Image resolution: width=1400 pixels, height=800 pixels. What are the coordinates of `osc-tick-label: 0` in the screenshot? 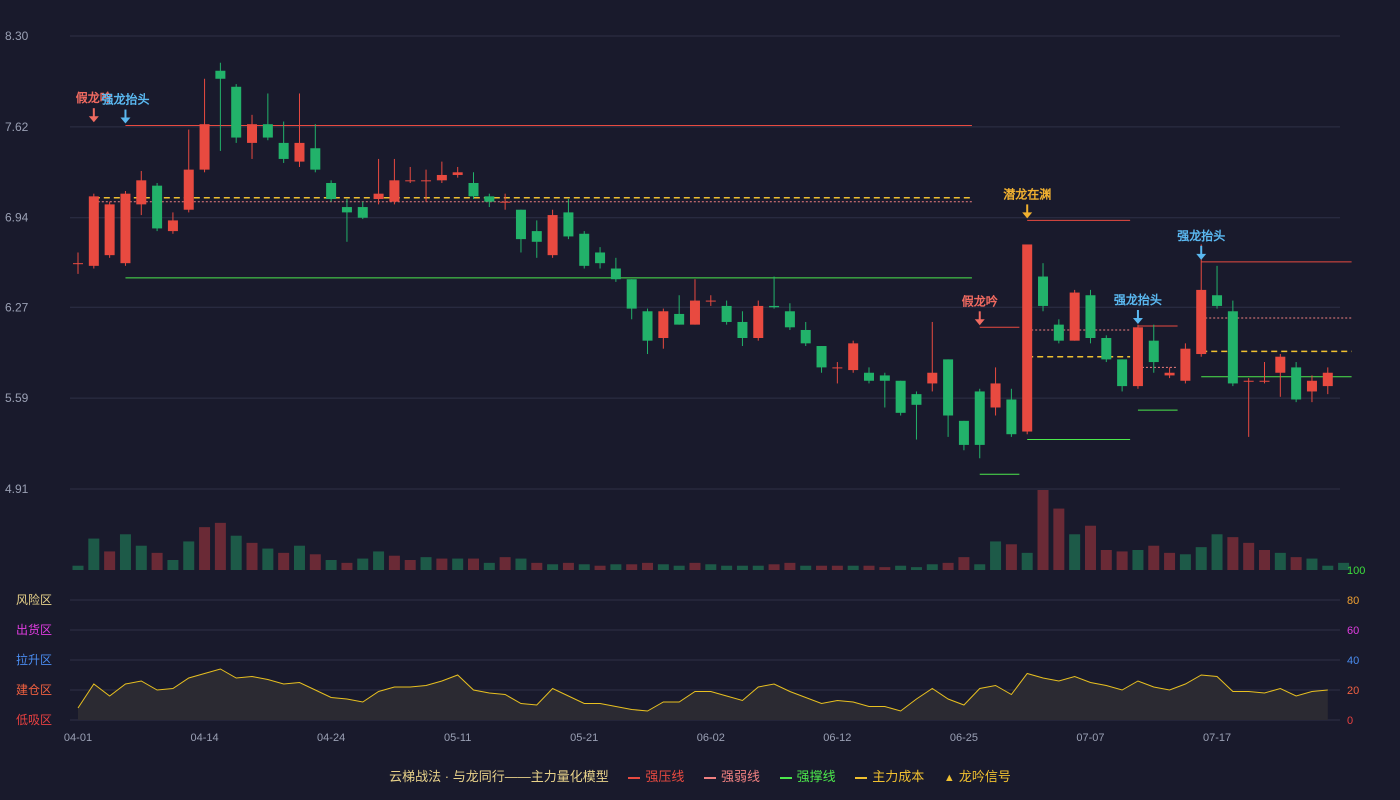 It's located at (1350, 721).